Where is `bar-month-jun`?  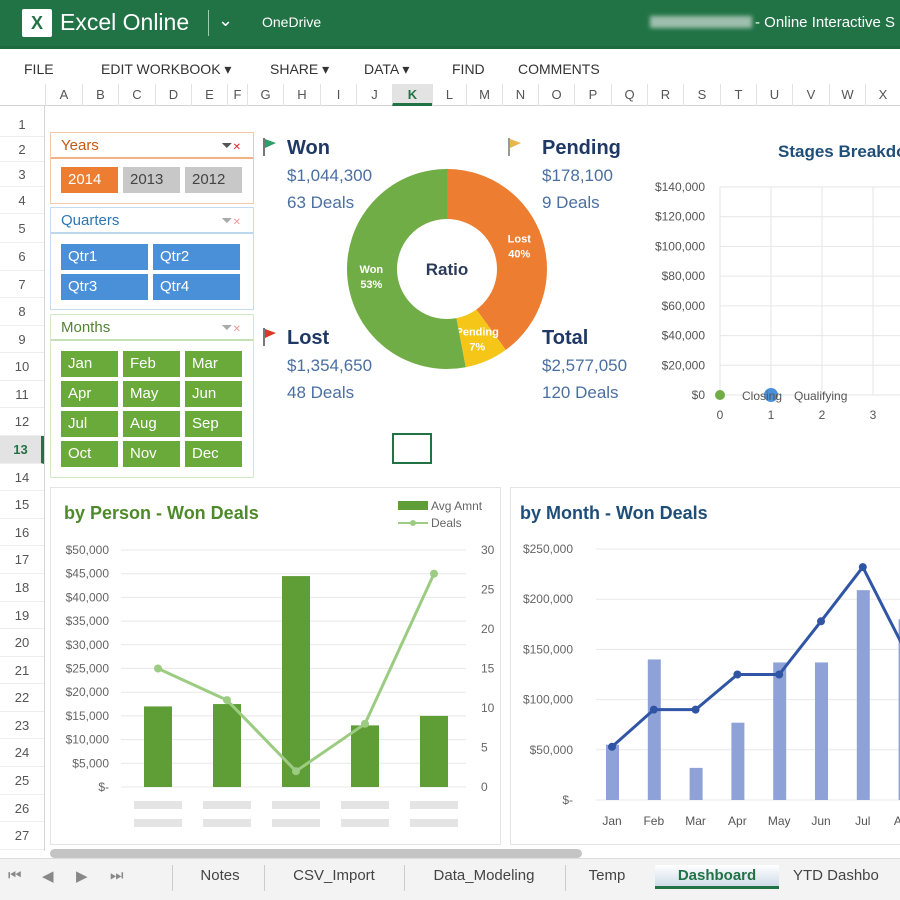 bar-month-jun is located at coordinates (821, 731).